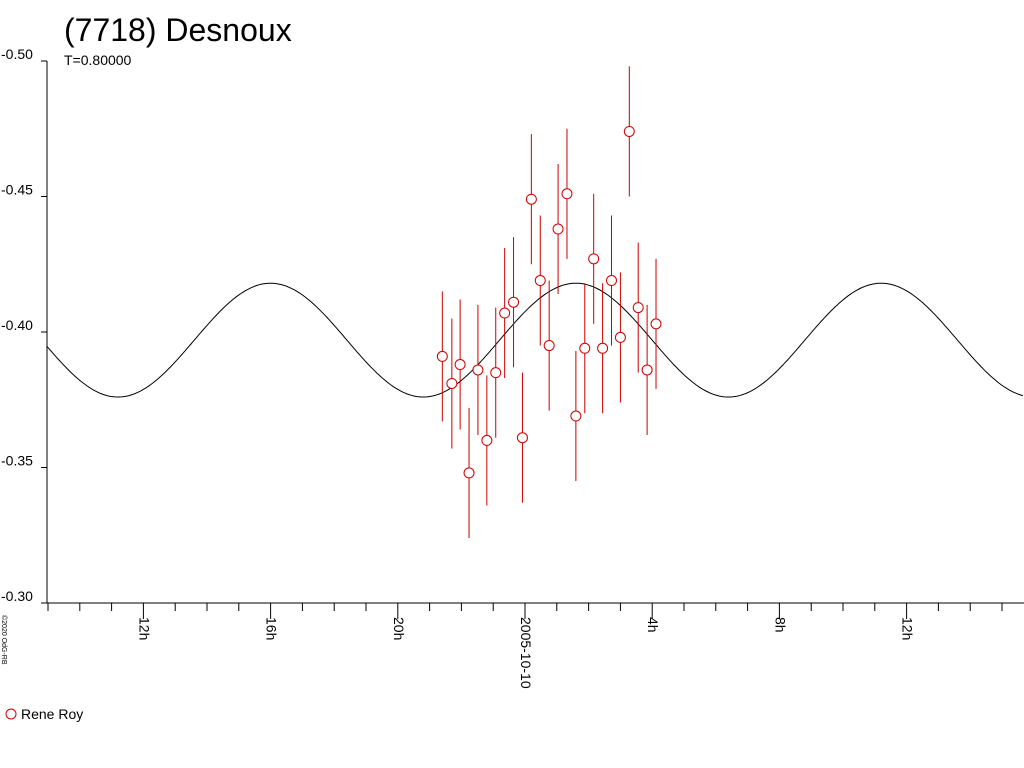 This screenshot has height=768, width=1024. Describe the element at coordinates (52, 714) in the screenshot. I see `legend-label: Rene Roy` at that location.